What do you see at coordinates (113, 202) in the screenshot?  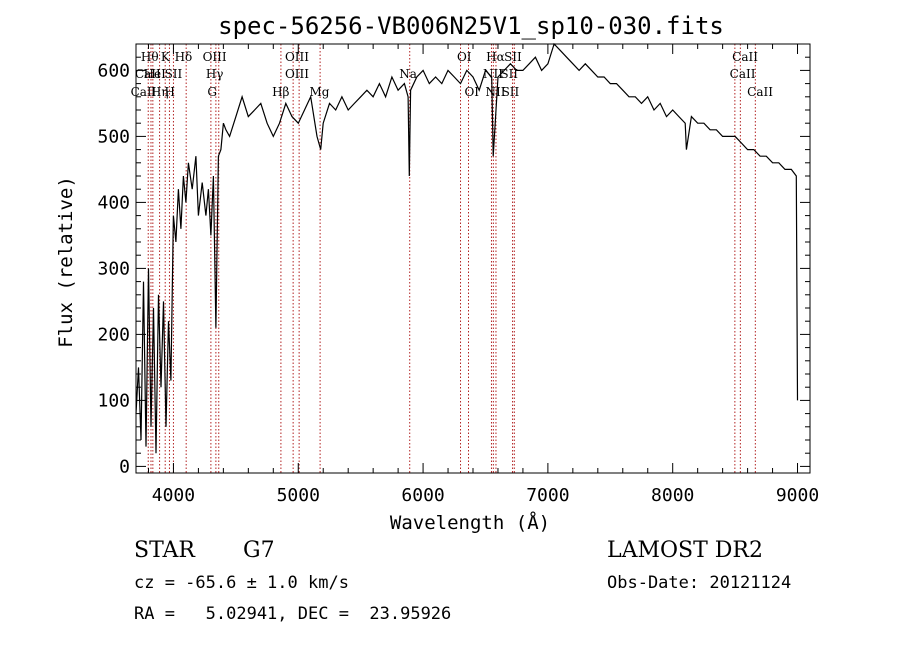 I see `y-tick-label: 400` at bounding box center [113, 202].